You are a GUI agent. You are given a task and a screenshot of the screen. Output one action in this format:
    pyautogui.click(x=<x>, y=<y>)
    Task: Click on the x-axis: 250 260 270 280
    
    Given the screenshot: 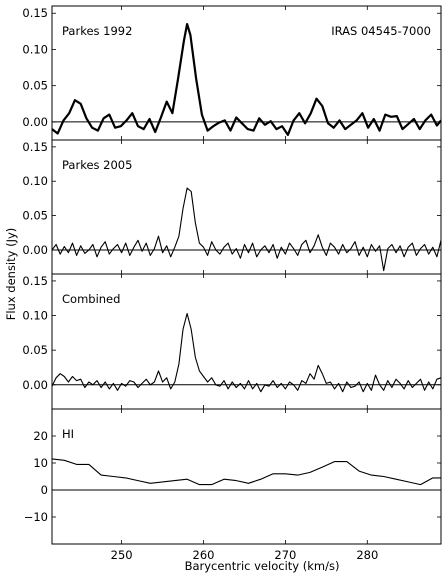 What is the action you would take?
    pyautogui.click(x=245, y=555)
    